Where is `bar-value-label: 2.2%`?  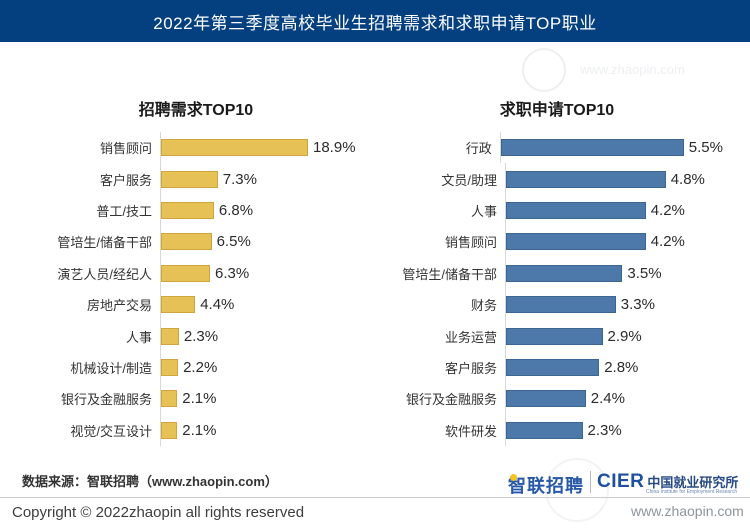 bar-value-label: 2.2% is located at coordinates (200, 367).